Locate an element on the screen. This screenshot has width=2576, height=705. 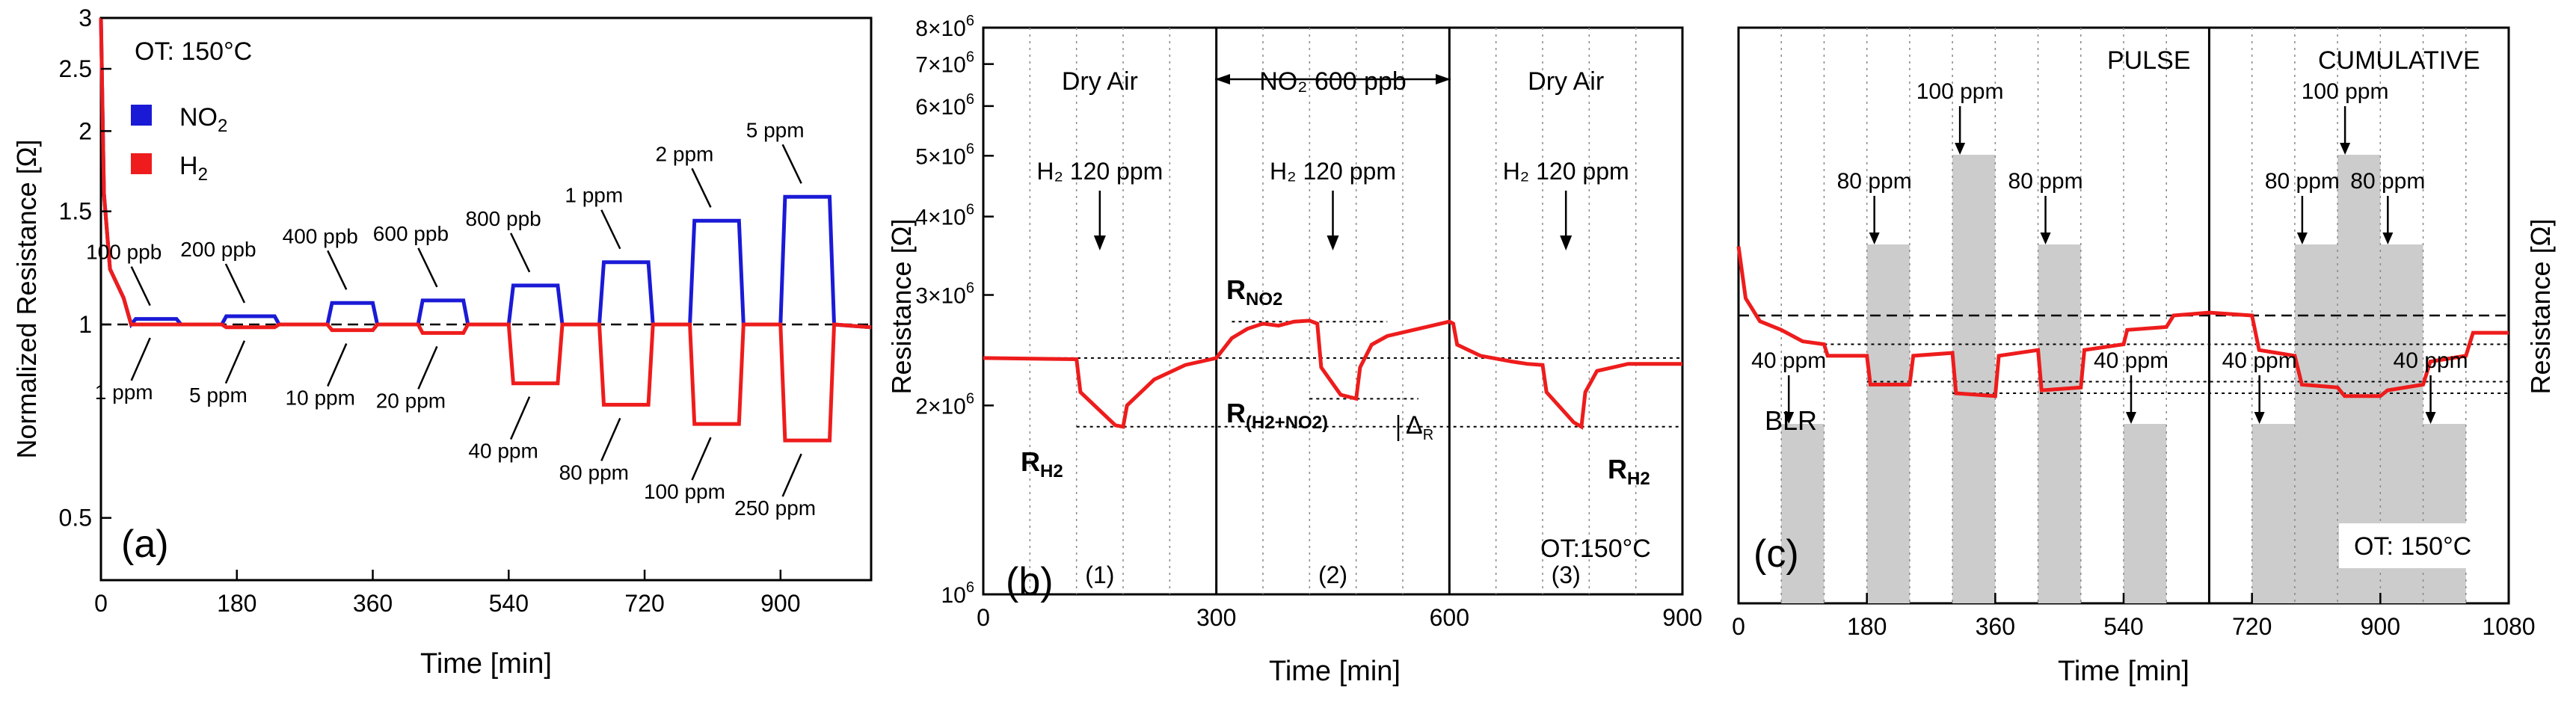
a-xtick-label: 900 is located at coordinates (780, 603).